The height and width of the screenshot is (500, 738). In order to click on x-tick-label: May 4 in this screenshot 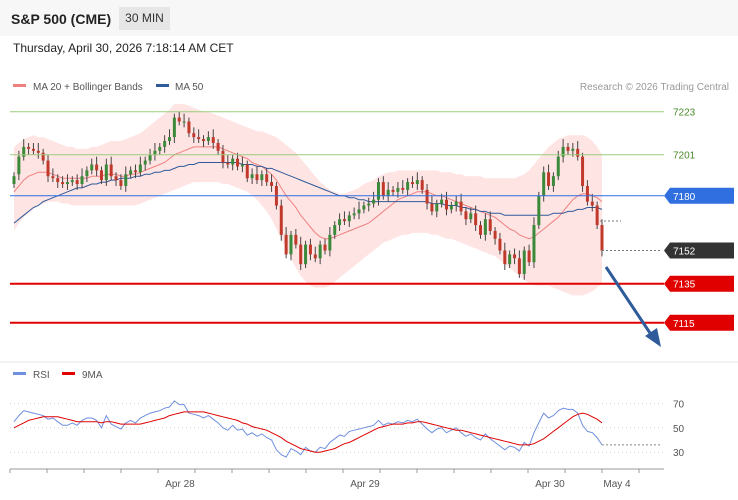, I will do `click(617, 484)`.